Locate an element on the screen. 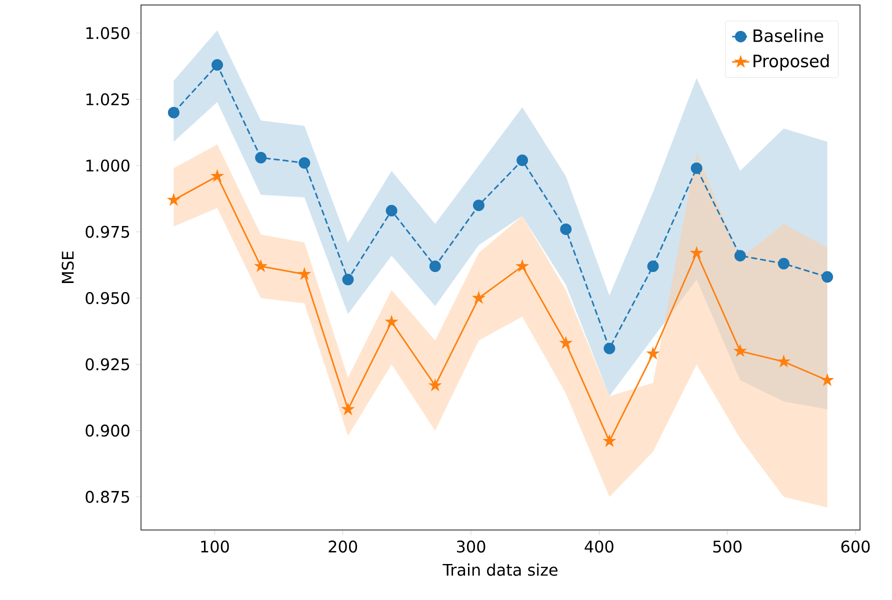  y-tick-label: 1.050 is located at coordinates (108, 33).